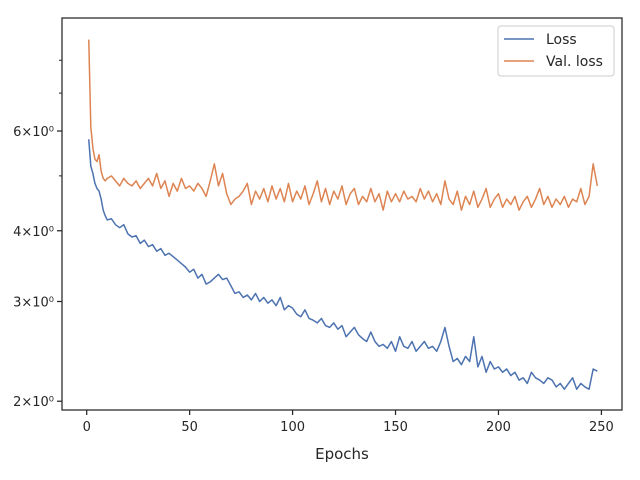 The image size is (640, 480). Describe the element at coordinates (33, 132) in the screenshot. I see `y-tick-label: 6×10⁰` at that location.